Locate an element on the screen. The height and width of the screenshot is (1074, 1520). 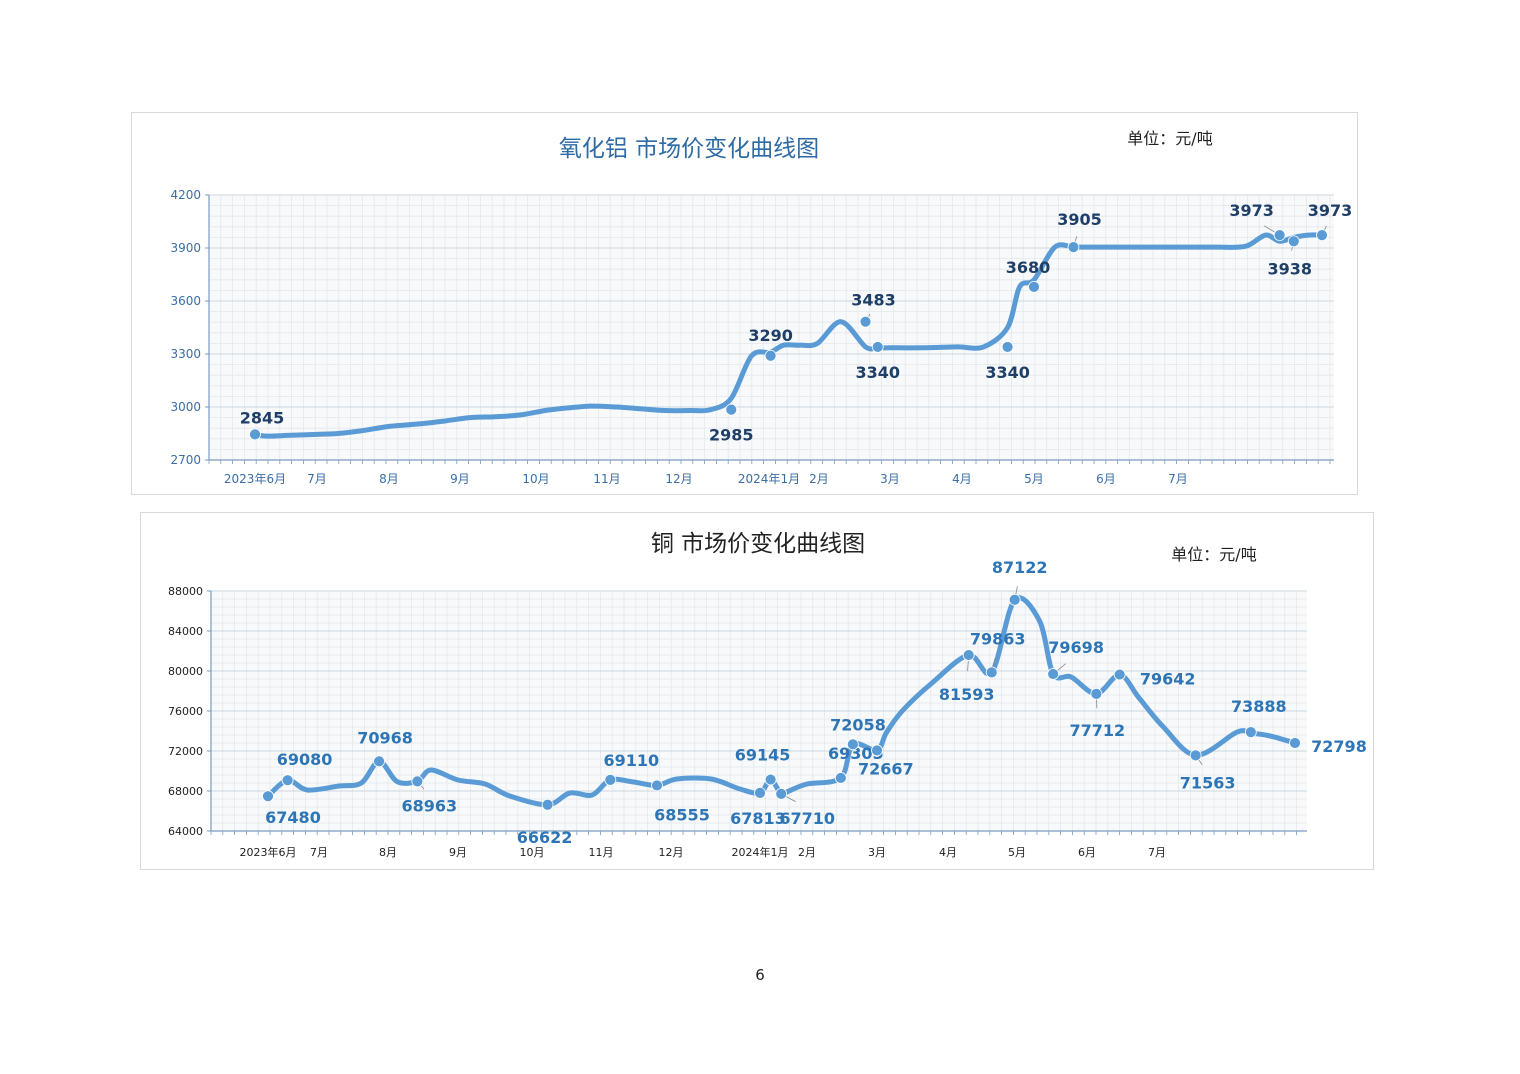
data-label: 81593 is located at coordinates (967, 694).